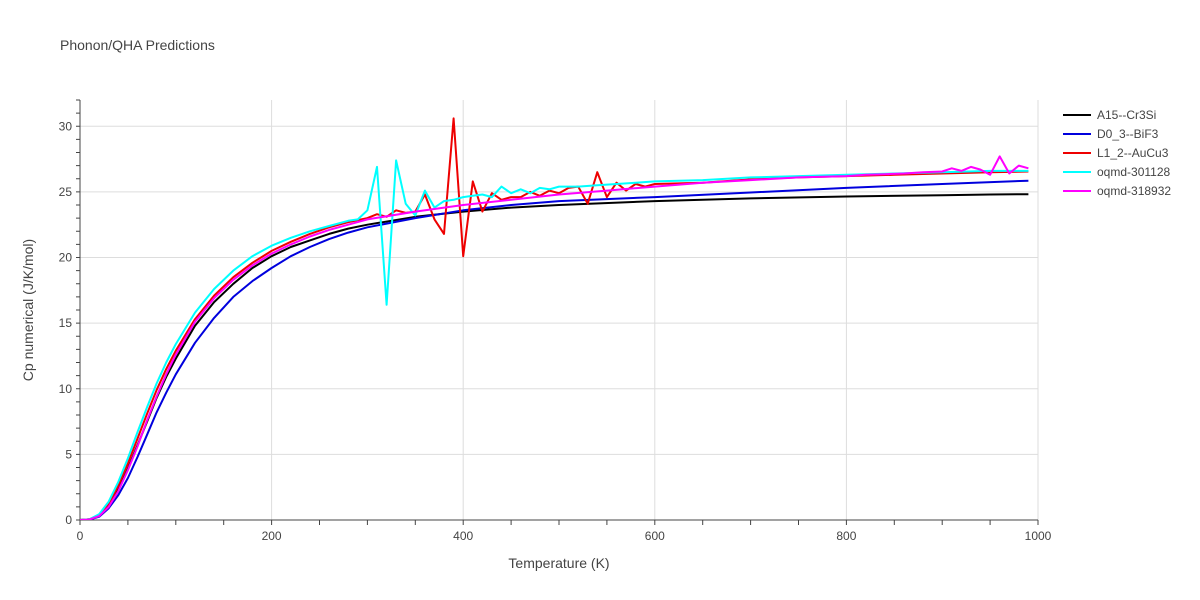 The width and height of the screenshot is (1200, 600). What do you see at coordinates (1133, 153) in the screenshot?
I see `legend-label: L1_2--AuCu3` at bounding box center [1133, 153].